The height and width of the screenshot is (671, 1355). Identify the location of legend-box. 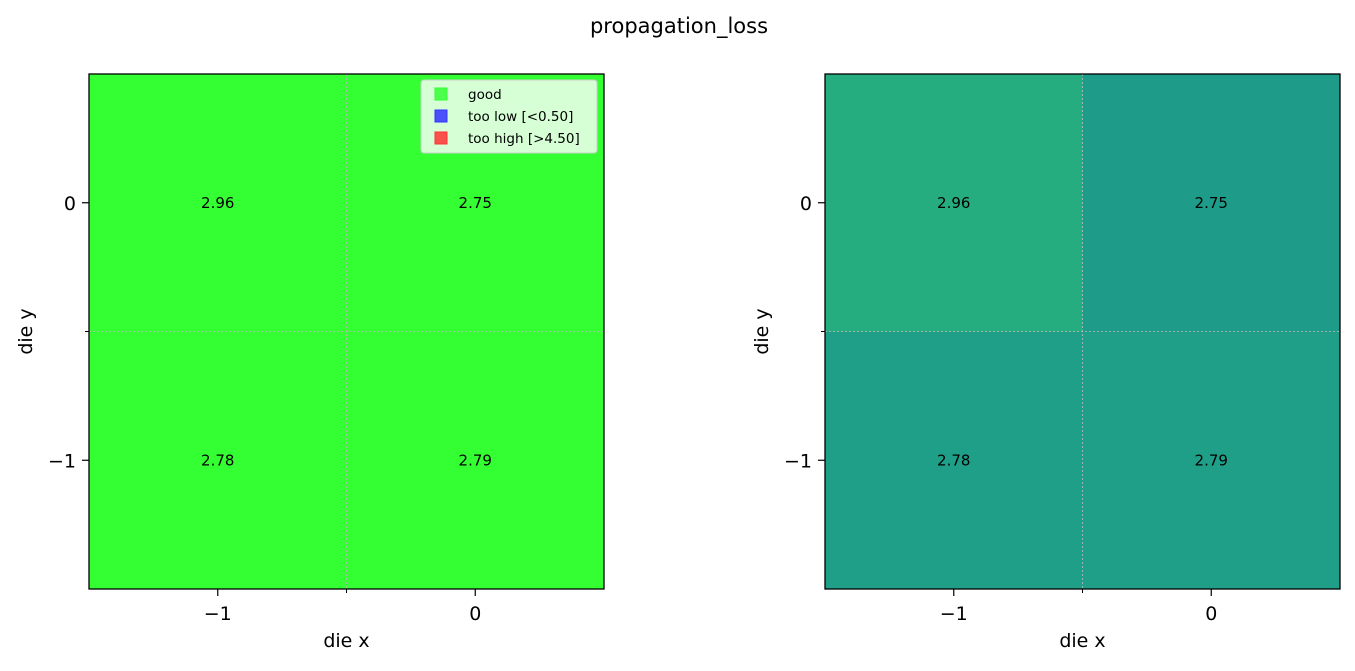
(509, 116).